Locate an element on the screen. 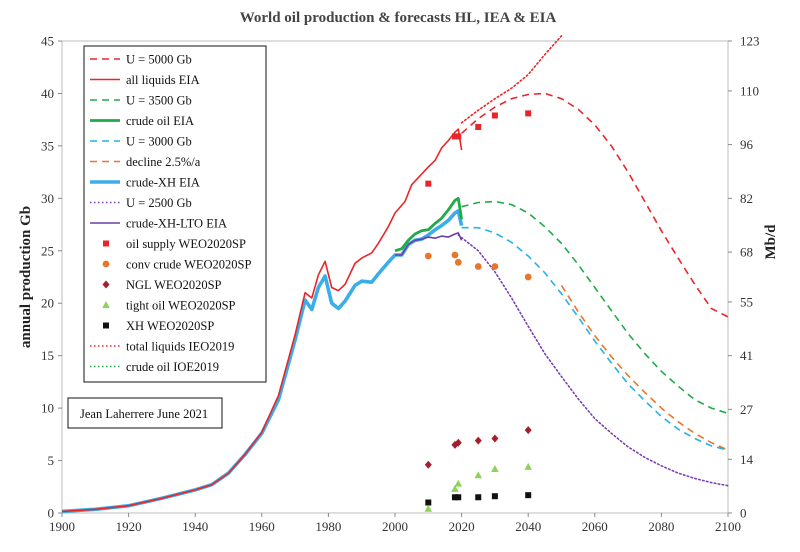 The image size is (800, 552). y2-tick-label: 123 is located at coordinates (750, 41).